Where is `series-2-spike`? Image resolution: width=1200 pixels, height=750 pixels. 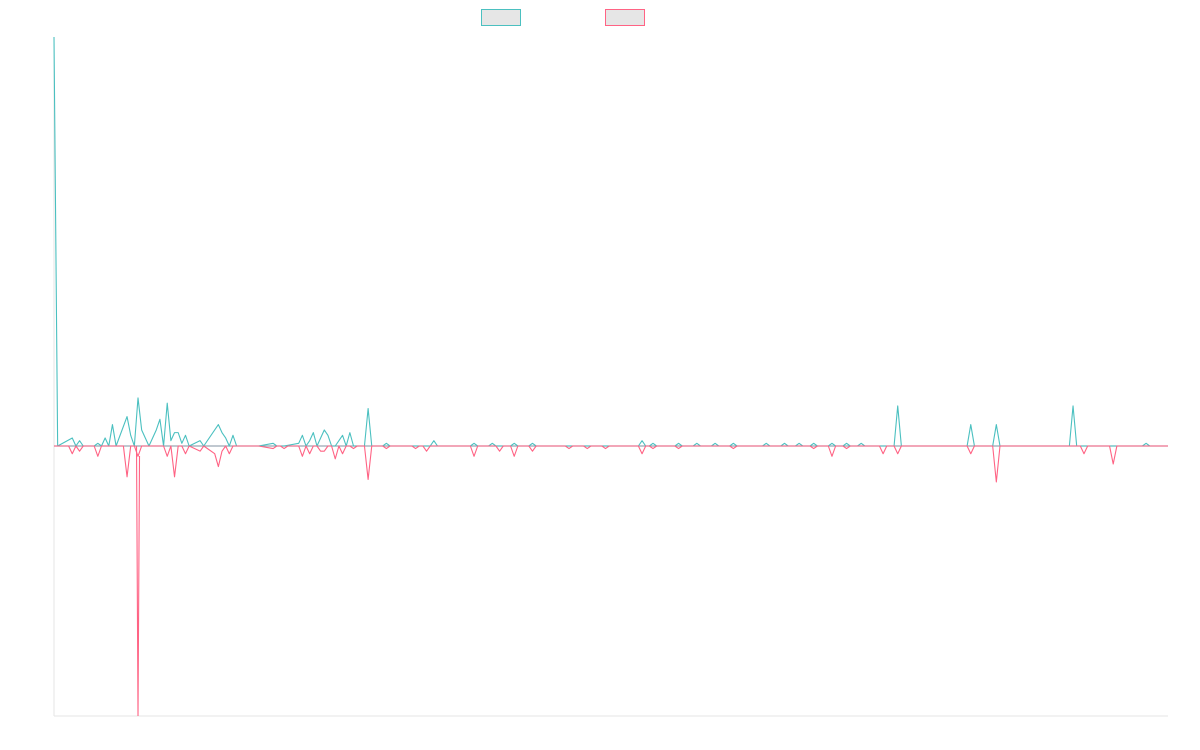
series-2-spike is located at coordinates (138, 581).